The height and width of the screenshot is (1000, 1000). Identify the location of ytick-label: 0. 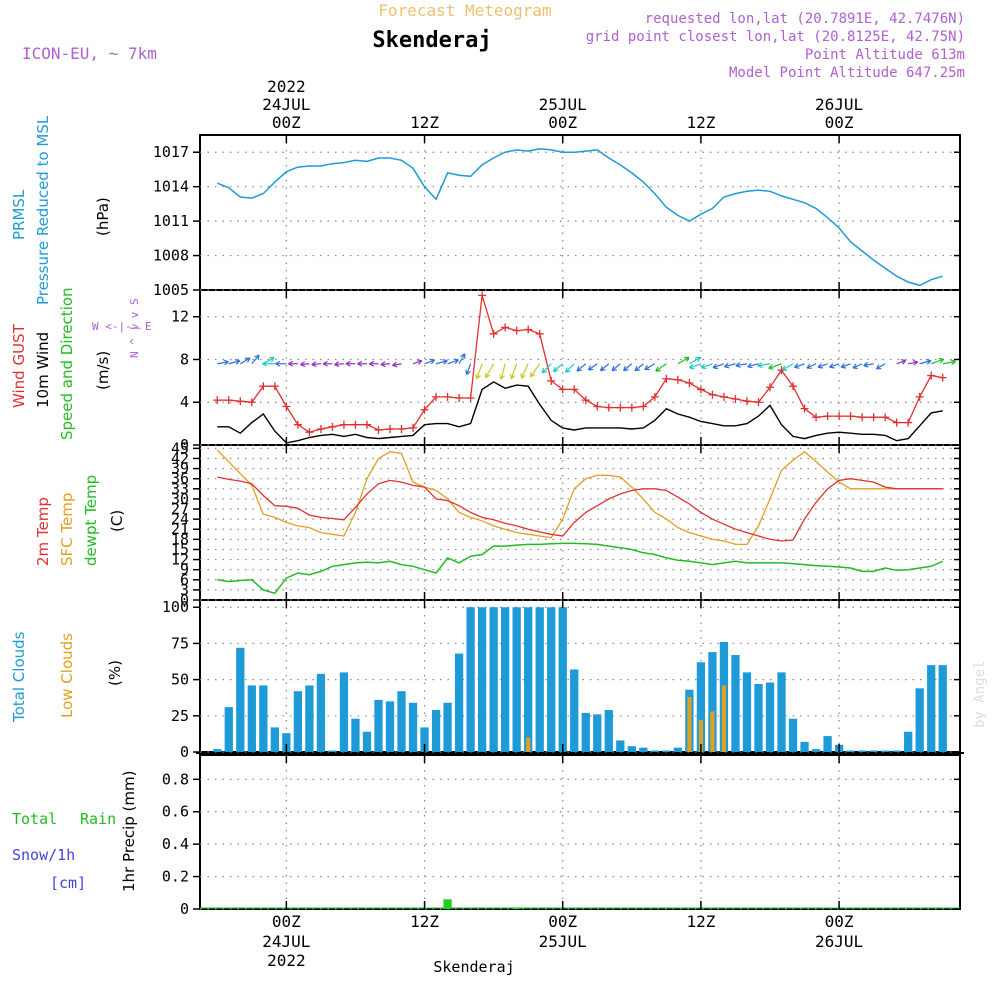
(184, 752).